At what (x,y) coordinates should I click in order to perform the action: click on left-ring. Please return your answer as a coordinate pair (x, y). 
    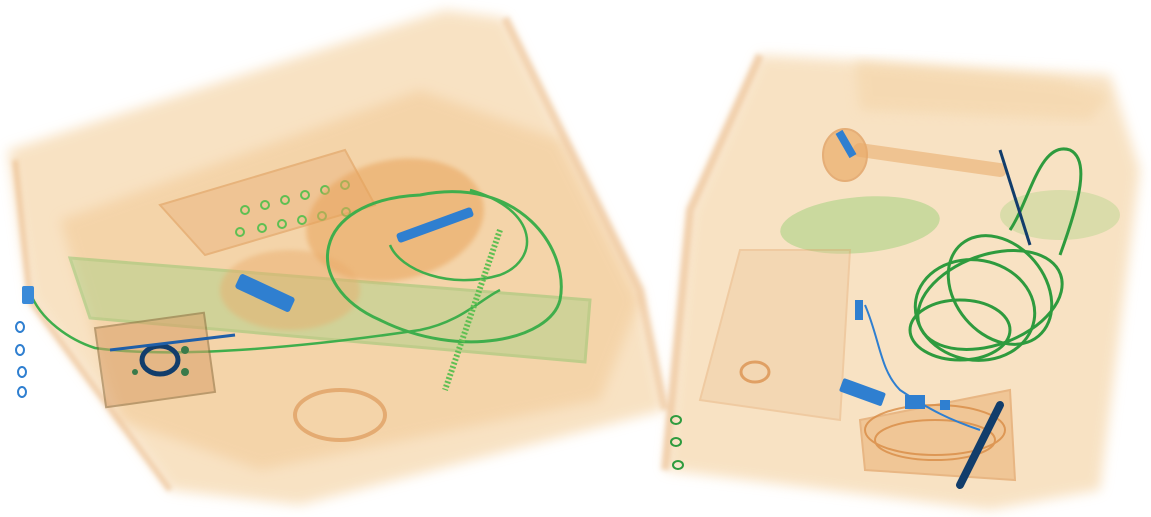
    Looking at the image, I should click on (340, 415).